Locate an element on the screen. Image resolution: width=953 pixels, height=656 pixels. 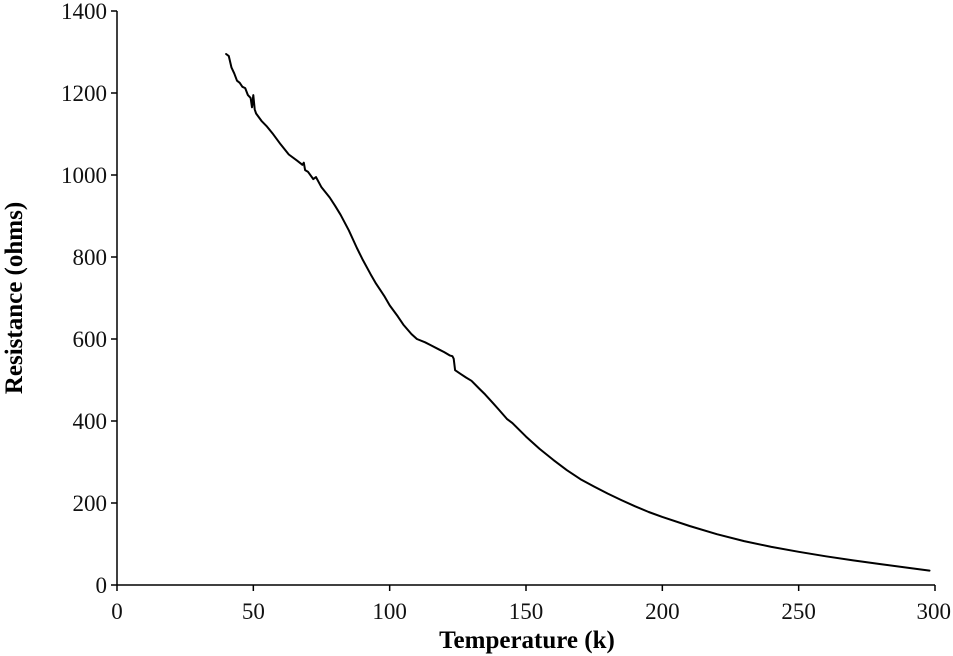
y-tick-label: 200 is located at coordinates (90, 503).